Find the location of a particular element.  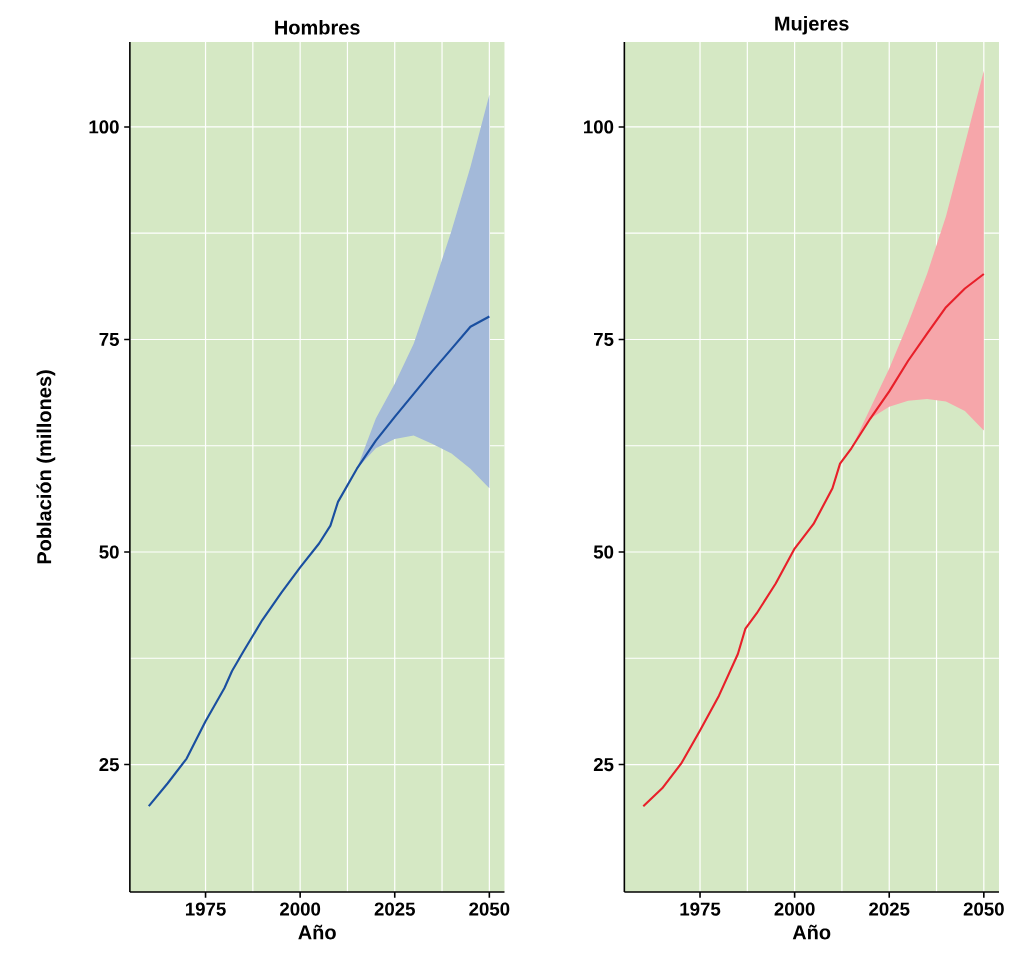

y-axis-title: Población (millones) is located at coordinates (46, 467).